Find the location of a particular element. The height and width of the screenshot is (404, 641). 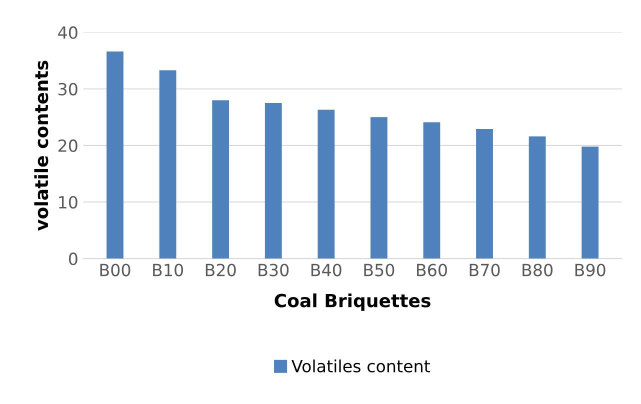

y-tick-label: 30 is located at coordinates (68, 89).